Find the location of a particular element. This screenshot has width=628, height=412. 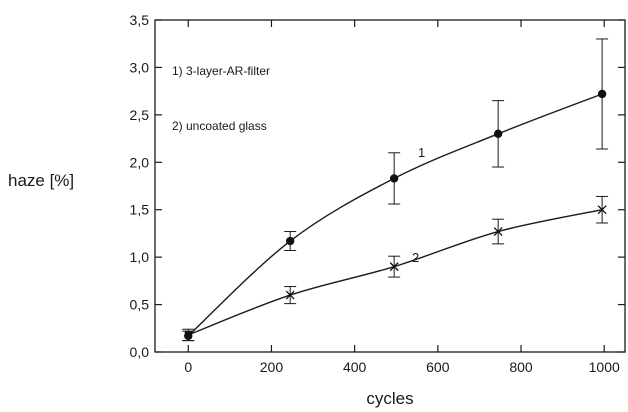

x-tick-label-0: 0 is located at coordinates (188, 367).